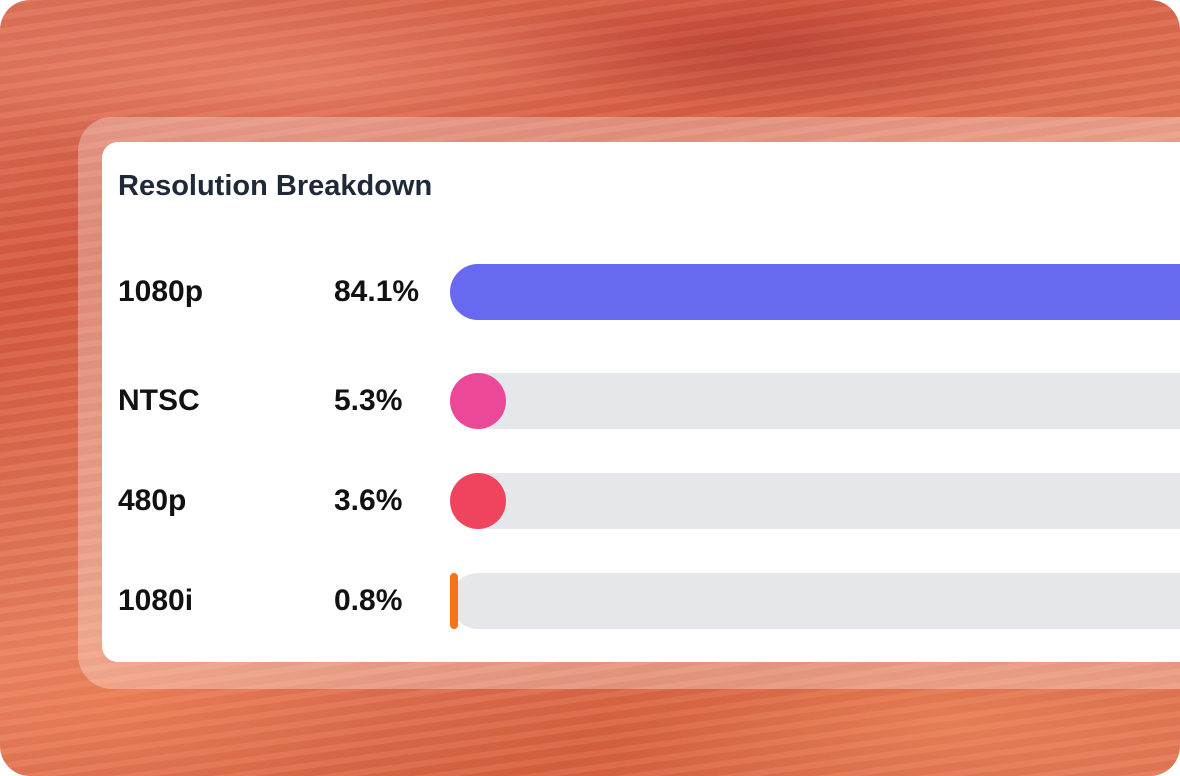 The height and width of the screenshot is (776, 1180). What do you see at coordinates (368, 600) in the screenshot?
I see `row-value: 0.8%` at bounding box center [368, 600].